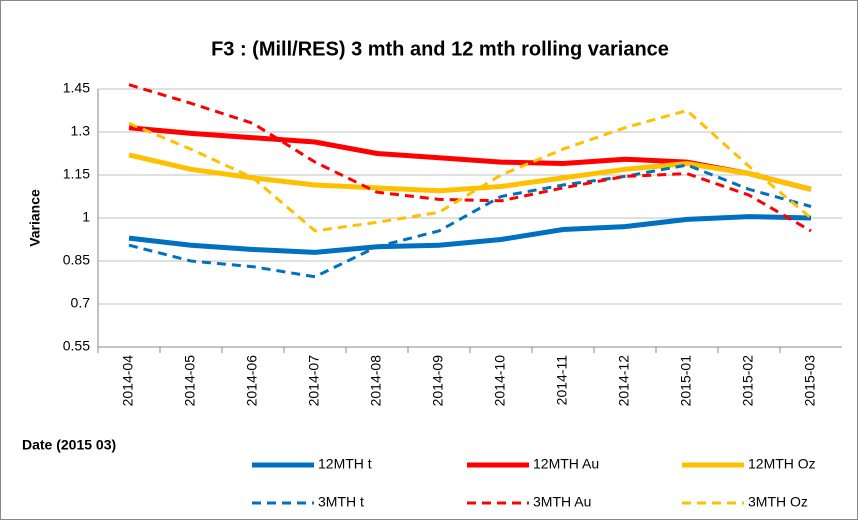 This screenshot has width=858, height=520. I want to click on legend-label: 12MTH Oz, so click(782, 464).